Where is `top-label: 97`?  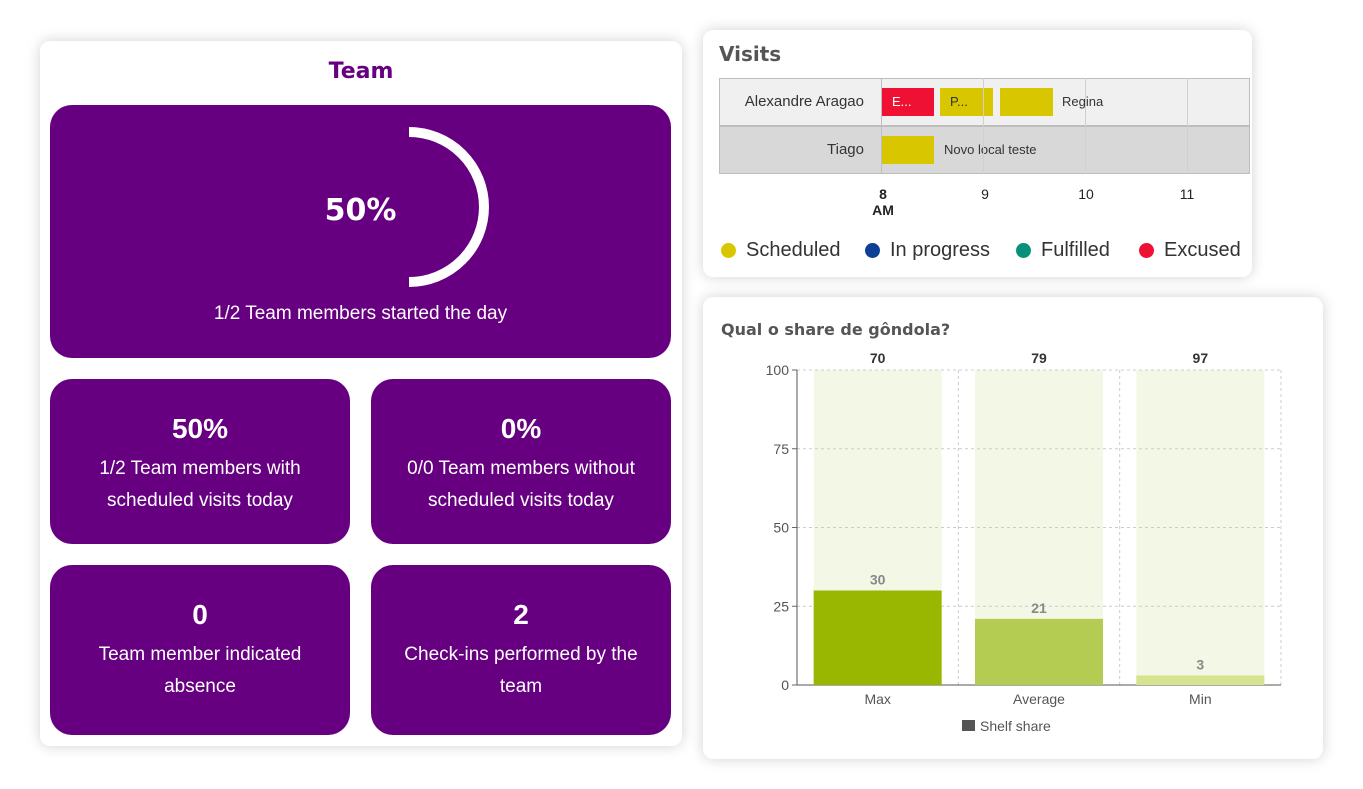
top-label: 97 is located at coordinates (1201, 358).